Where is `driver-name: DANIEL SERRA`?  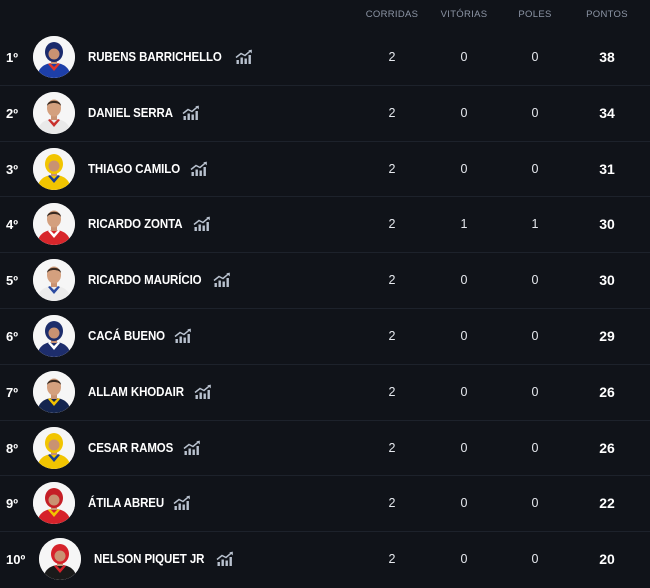
driver-name: DANIEL SERRA is located at coordinates (130, 112).